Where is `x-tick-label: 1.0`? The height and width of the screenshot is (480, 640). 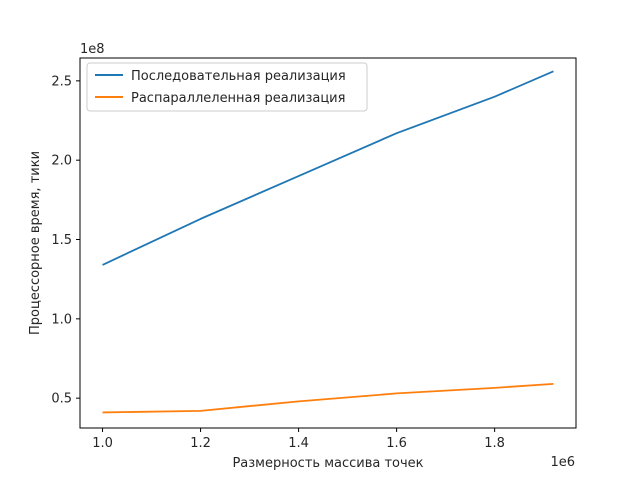 x-tick-label: 1.0 is located at coordinates (102, 443).